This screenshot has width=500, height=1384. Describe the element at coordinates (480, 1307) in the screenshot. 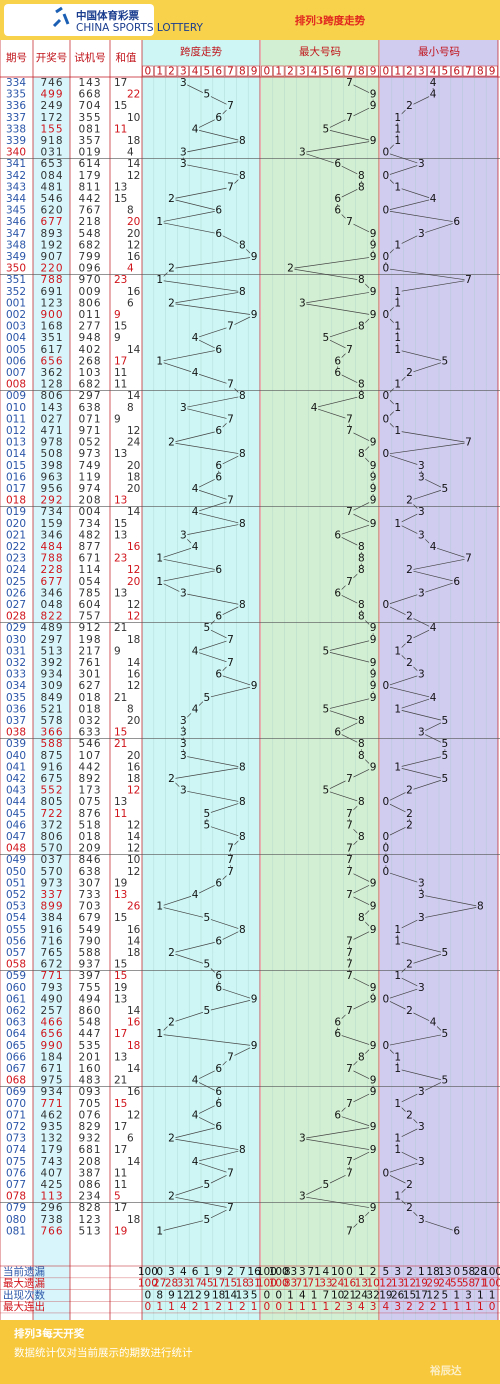

I see `stat-value: 1` at that location.